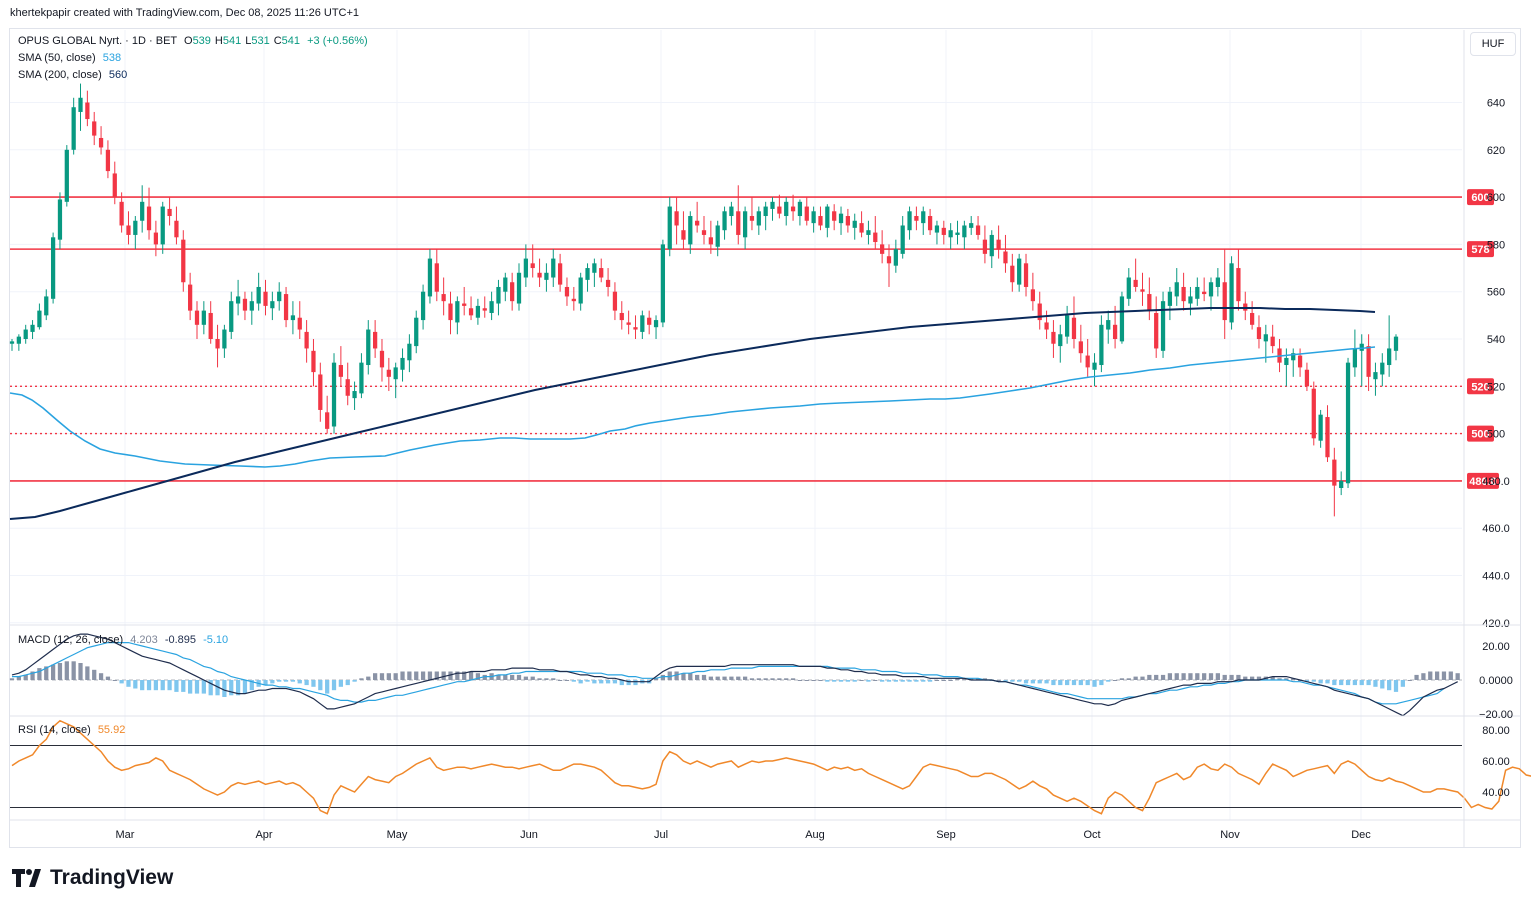 The height and width of the screenshot is (909, 1531). I want to click on sma50-legend: SMA (50, close) 538, so click(193, 58).